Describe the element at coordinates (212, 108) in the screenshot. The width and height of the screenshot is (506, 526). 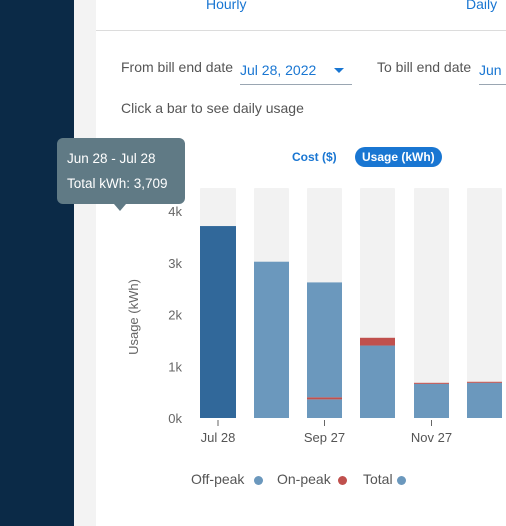
I see `chart-hint: Click a bar to see daily usage` at that location.